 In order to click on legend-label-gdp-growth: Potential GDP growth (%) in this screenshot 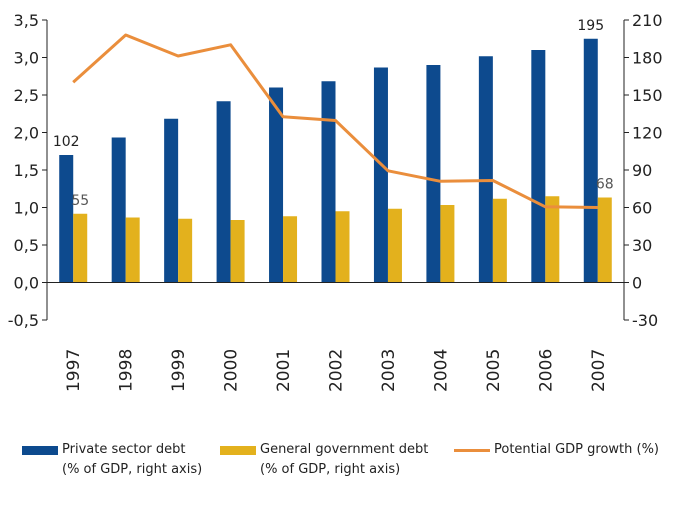, I will do `click(577, 449)`.